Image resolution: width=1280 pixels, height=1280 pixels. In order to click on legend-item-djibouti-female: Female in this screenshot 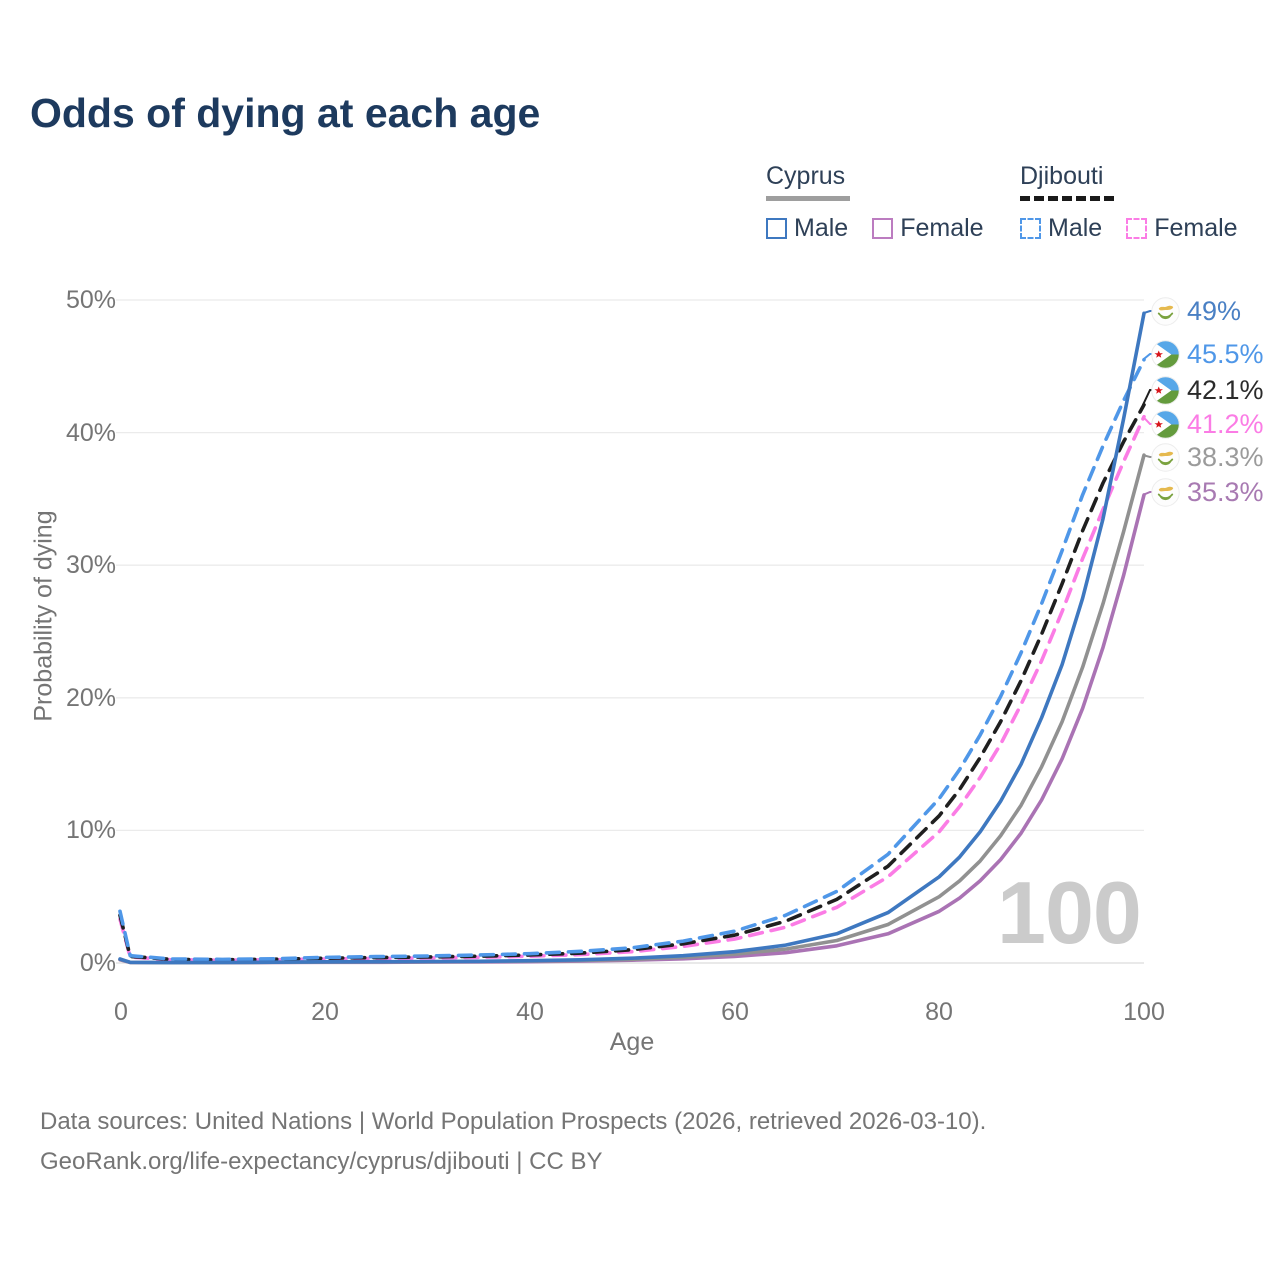, I will do `click(1182, 228)`.